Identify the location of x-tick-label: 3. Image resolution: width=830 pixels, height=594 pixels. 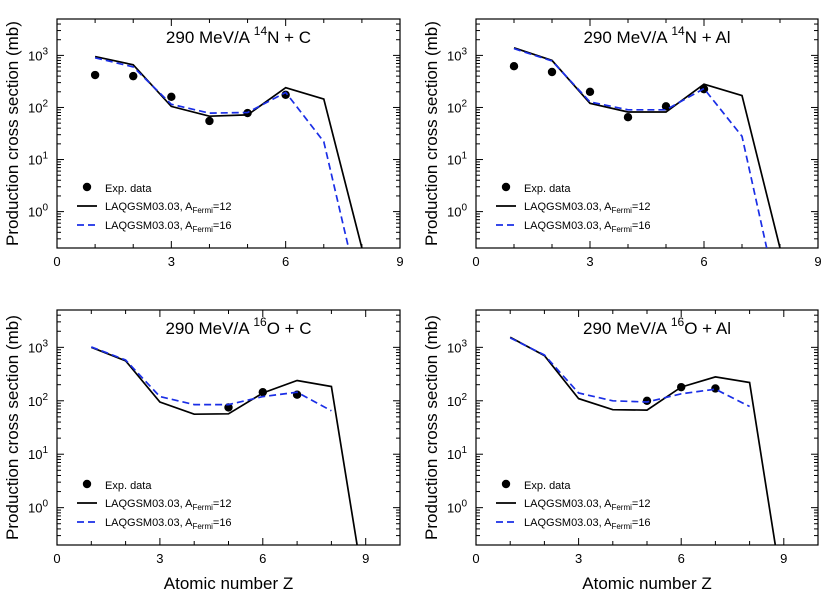
(159, 558).